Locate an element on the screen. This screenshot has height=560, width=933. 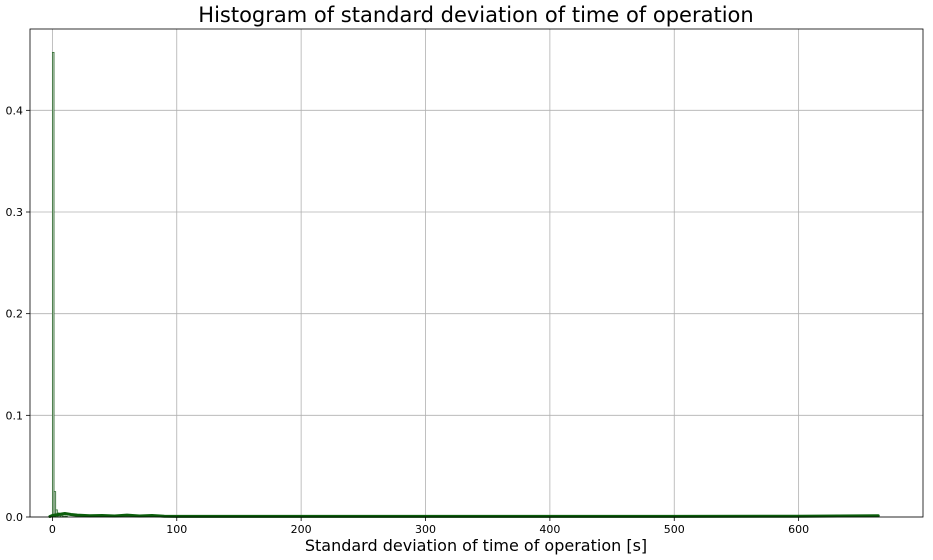
histogram-bars is located at coordinates (59, 284).